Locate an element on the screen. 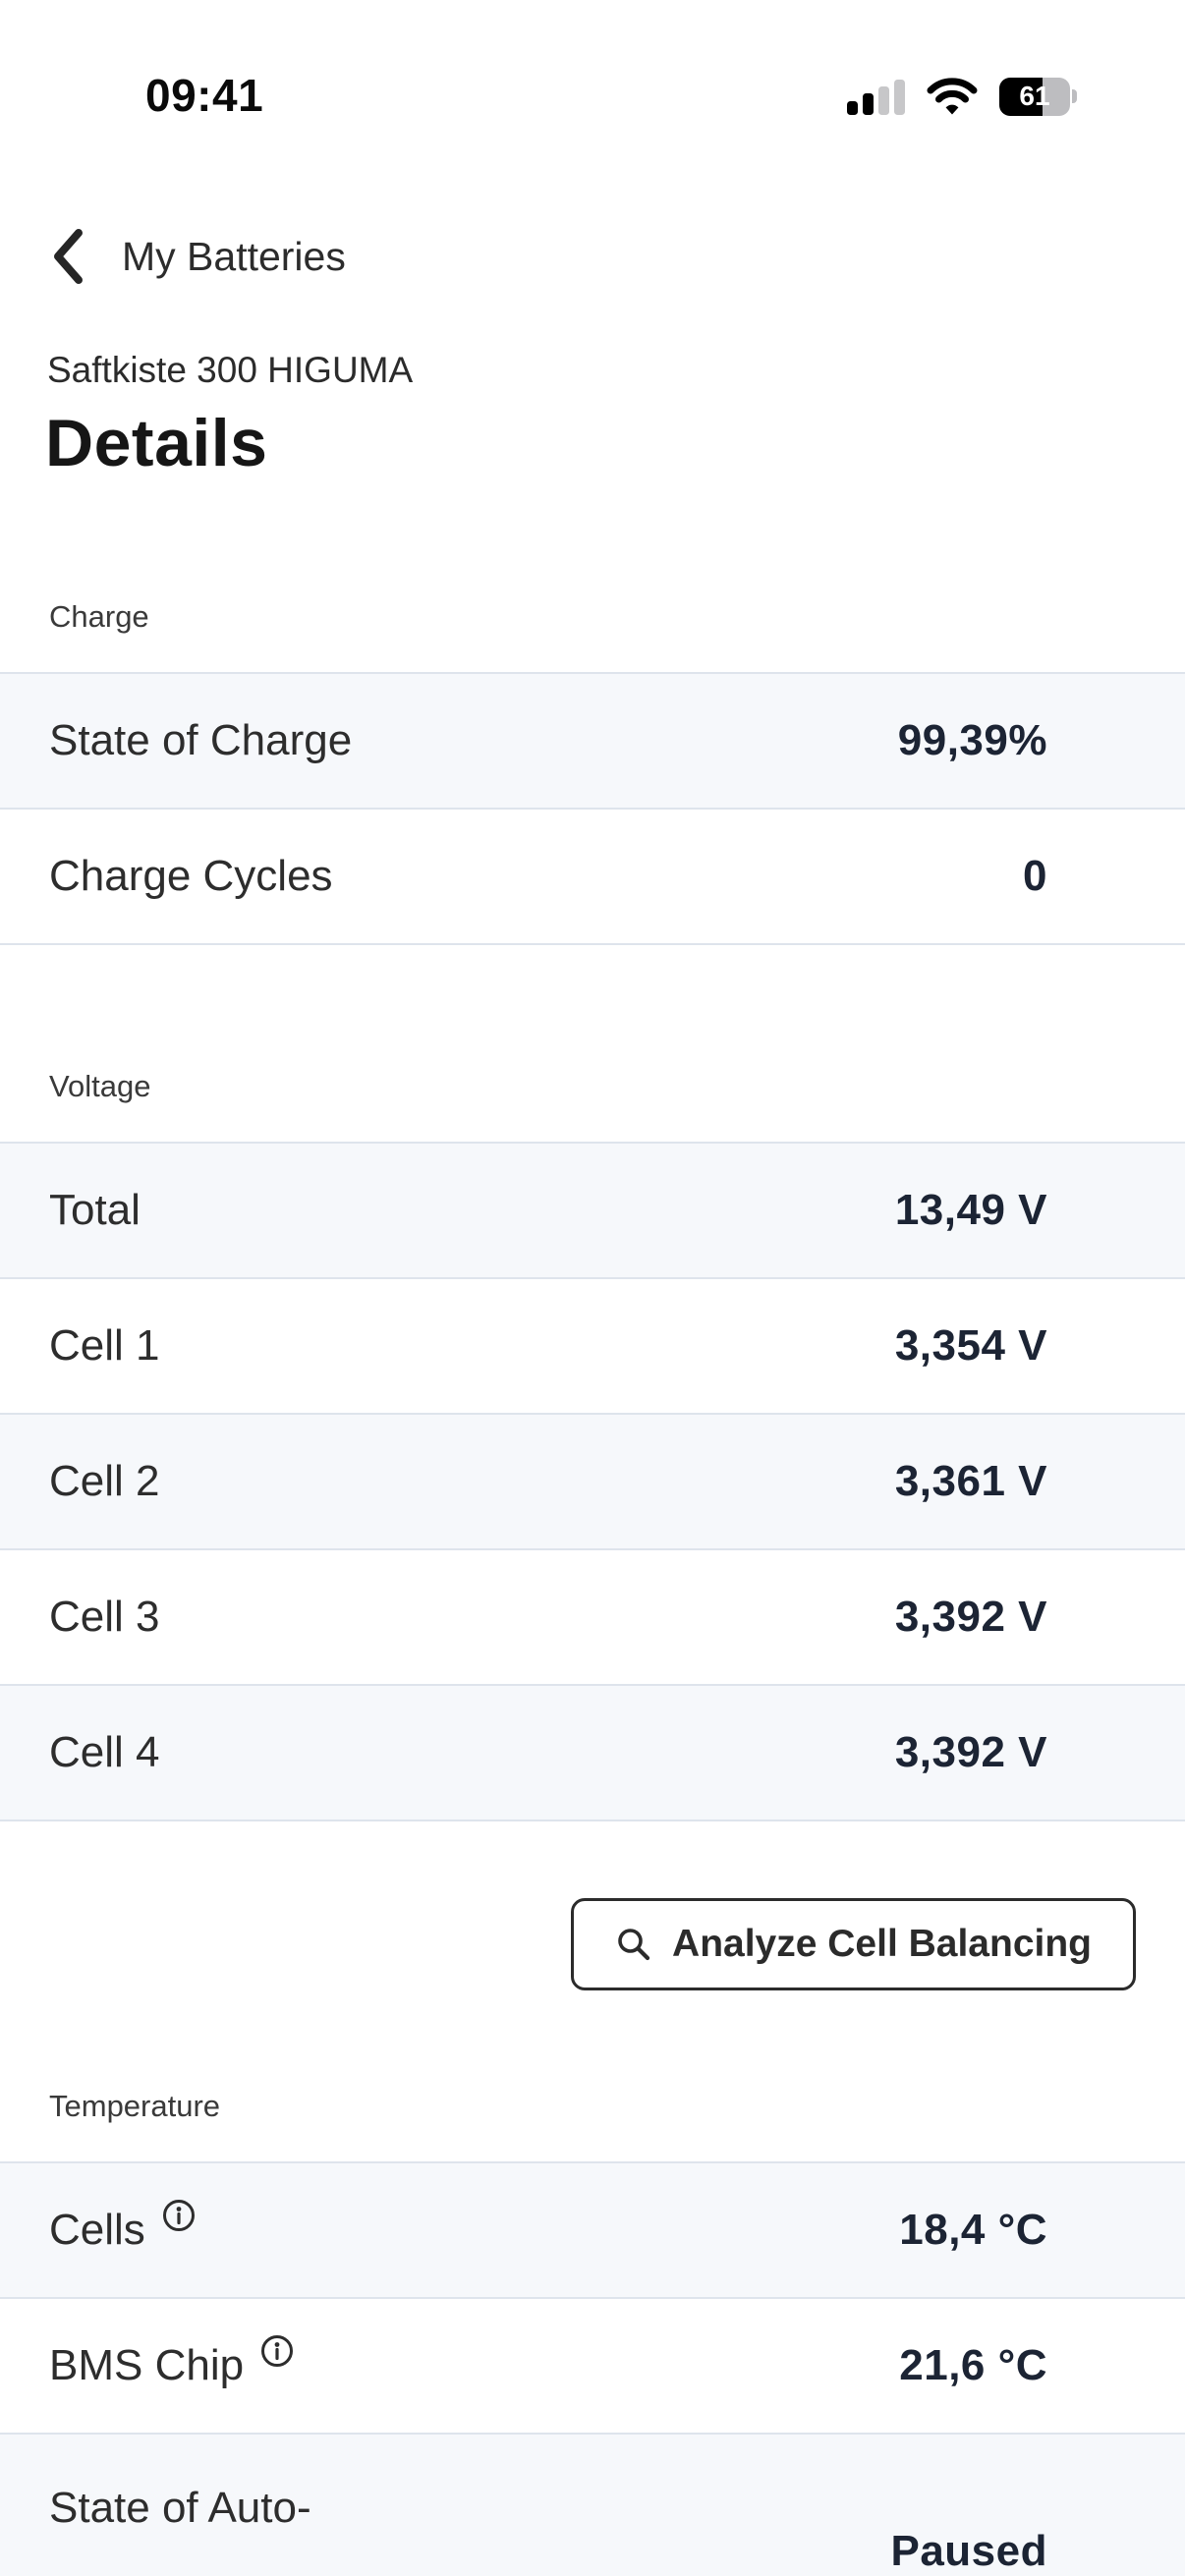 This screenshot has height=2576, width=1185. back-button: My Batteries is located at coordinates (199, 256).